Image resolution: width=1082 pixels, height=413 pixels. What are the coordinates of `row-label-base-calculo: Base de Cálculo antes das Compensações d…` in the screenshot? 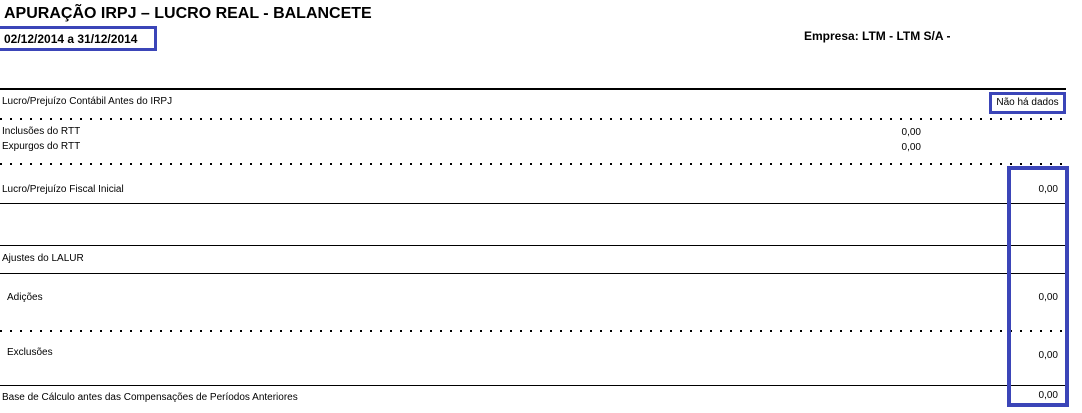 It's located at (150, 397).